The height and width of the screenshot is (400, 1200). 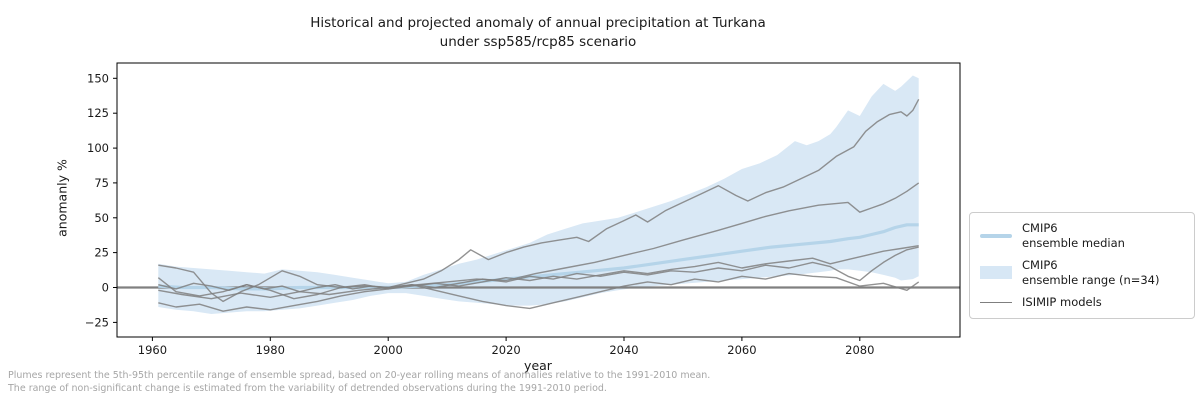 I want to click on x-tick-label: 2000, so click(x=388, y=350).